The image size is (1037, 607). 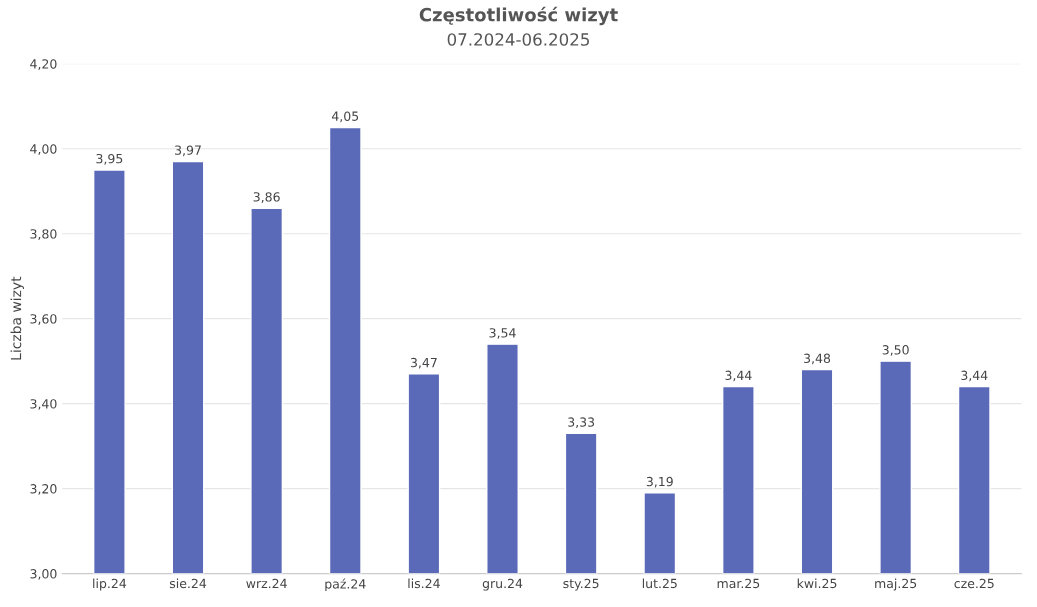 I want to click on x-tick-label: mar.25, so click(x=738, y=583).